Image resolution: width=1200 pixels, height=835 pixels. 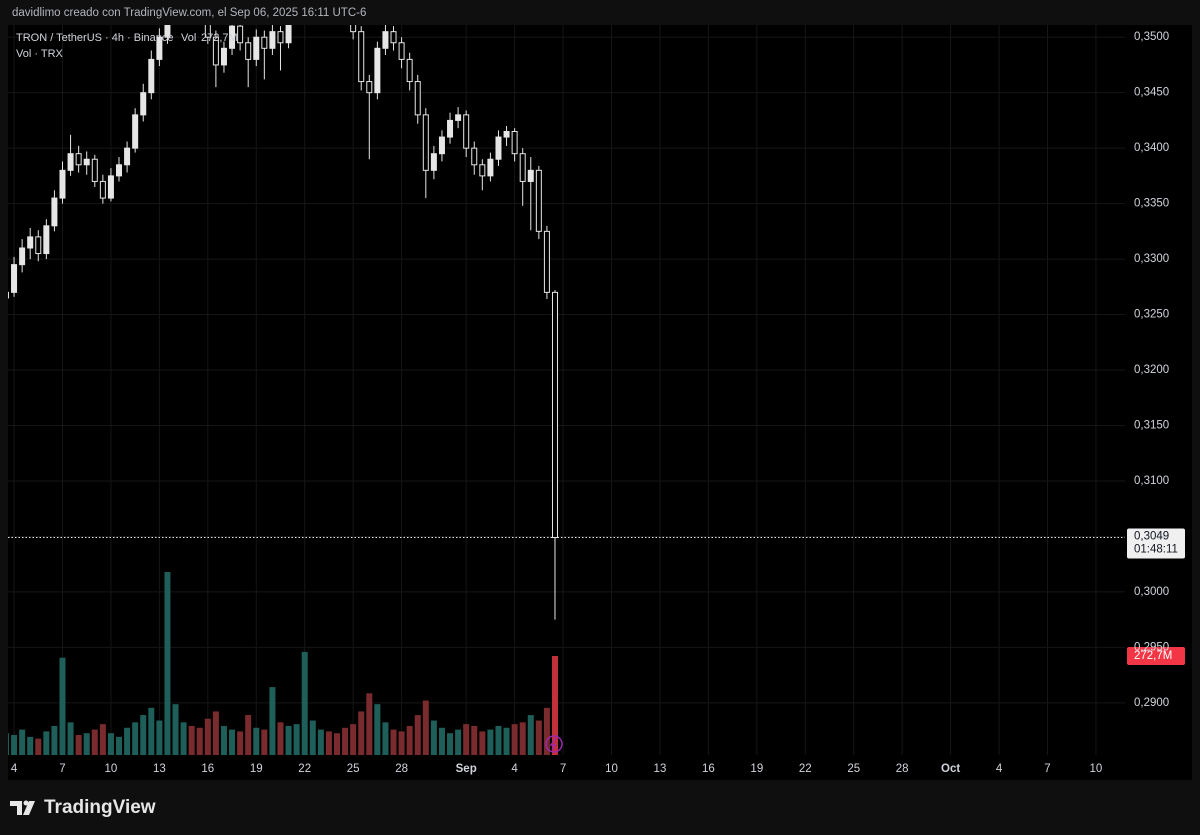 What do you see at coordinates (283, 663) in the screenshot?
I see `volume-pane` at bounding box center [283, 663].